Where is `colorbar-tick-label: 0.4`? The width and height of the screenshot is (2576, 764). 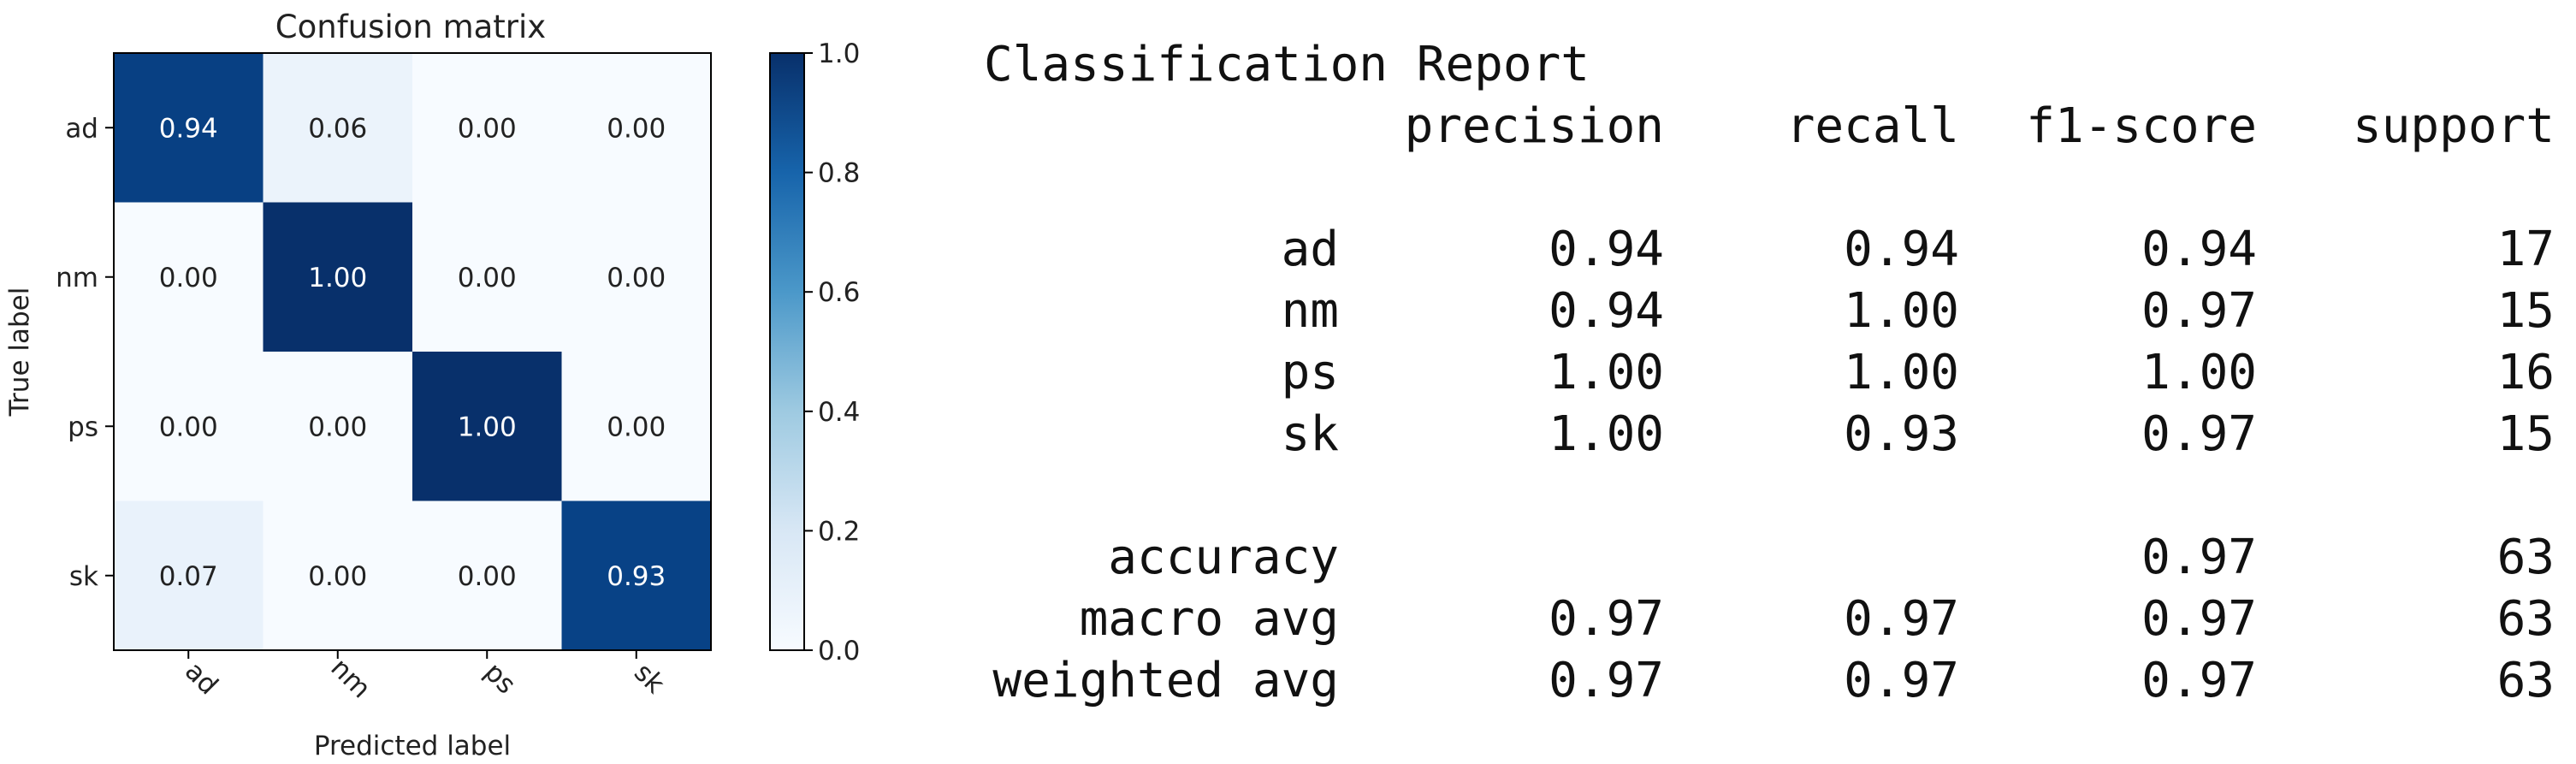 colorbar-tick-label: 0.4 is located at coordinates (839, 412).